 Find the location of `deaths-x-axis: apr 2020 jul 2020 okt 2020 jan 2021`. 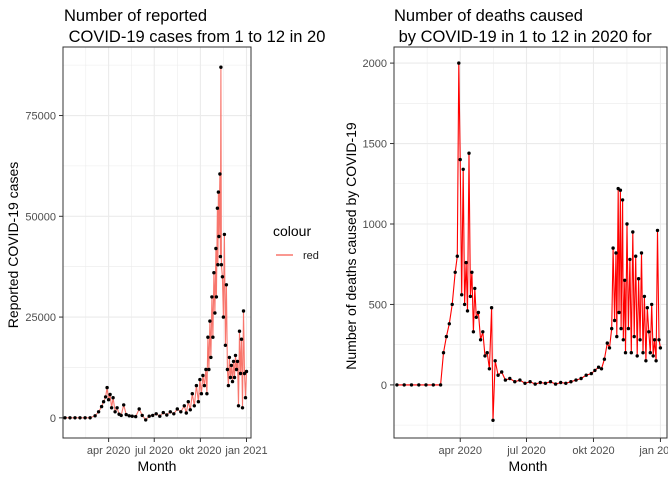

deaths-x-axis: apr 2020 jul 2020 okt 2020 jan 2021 is located at coordinates (553, 447).